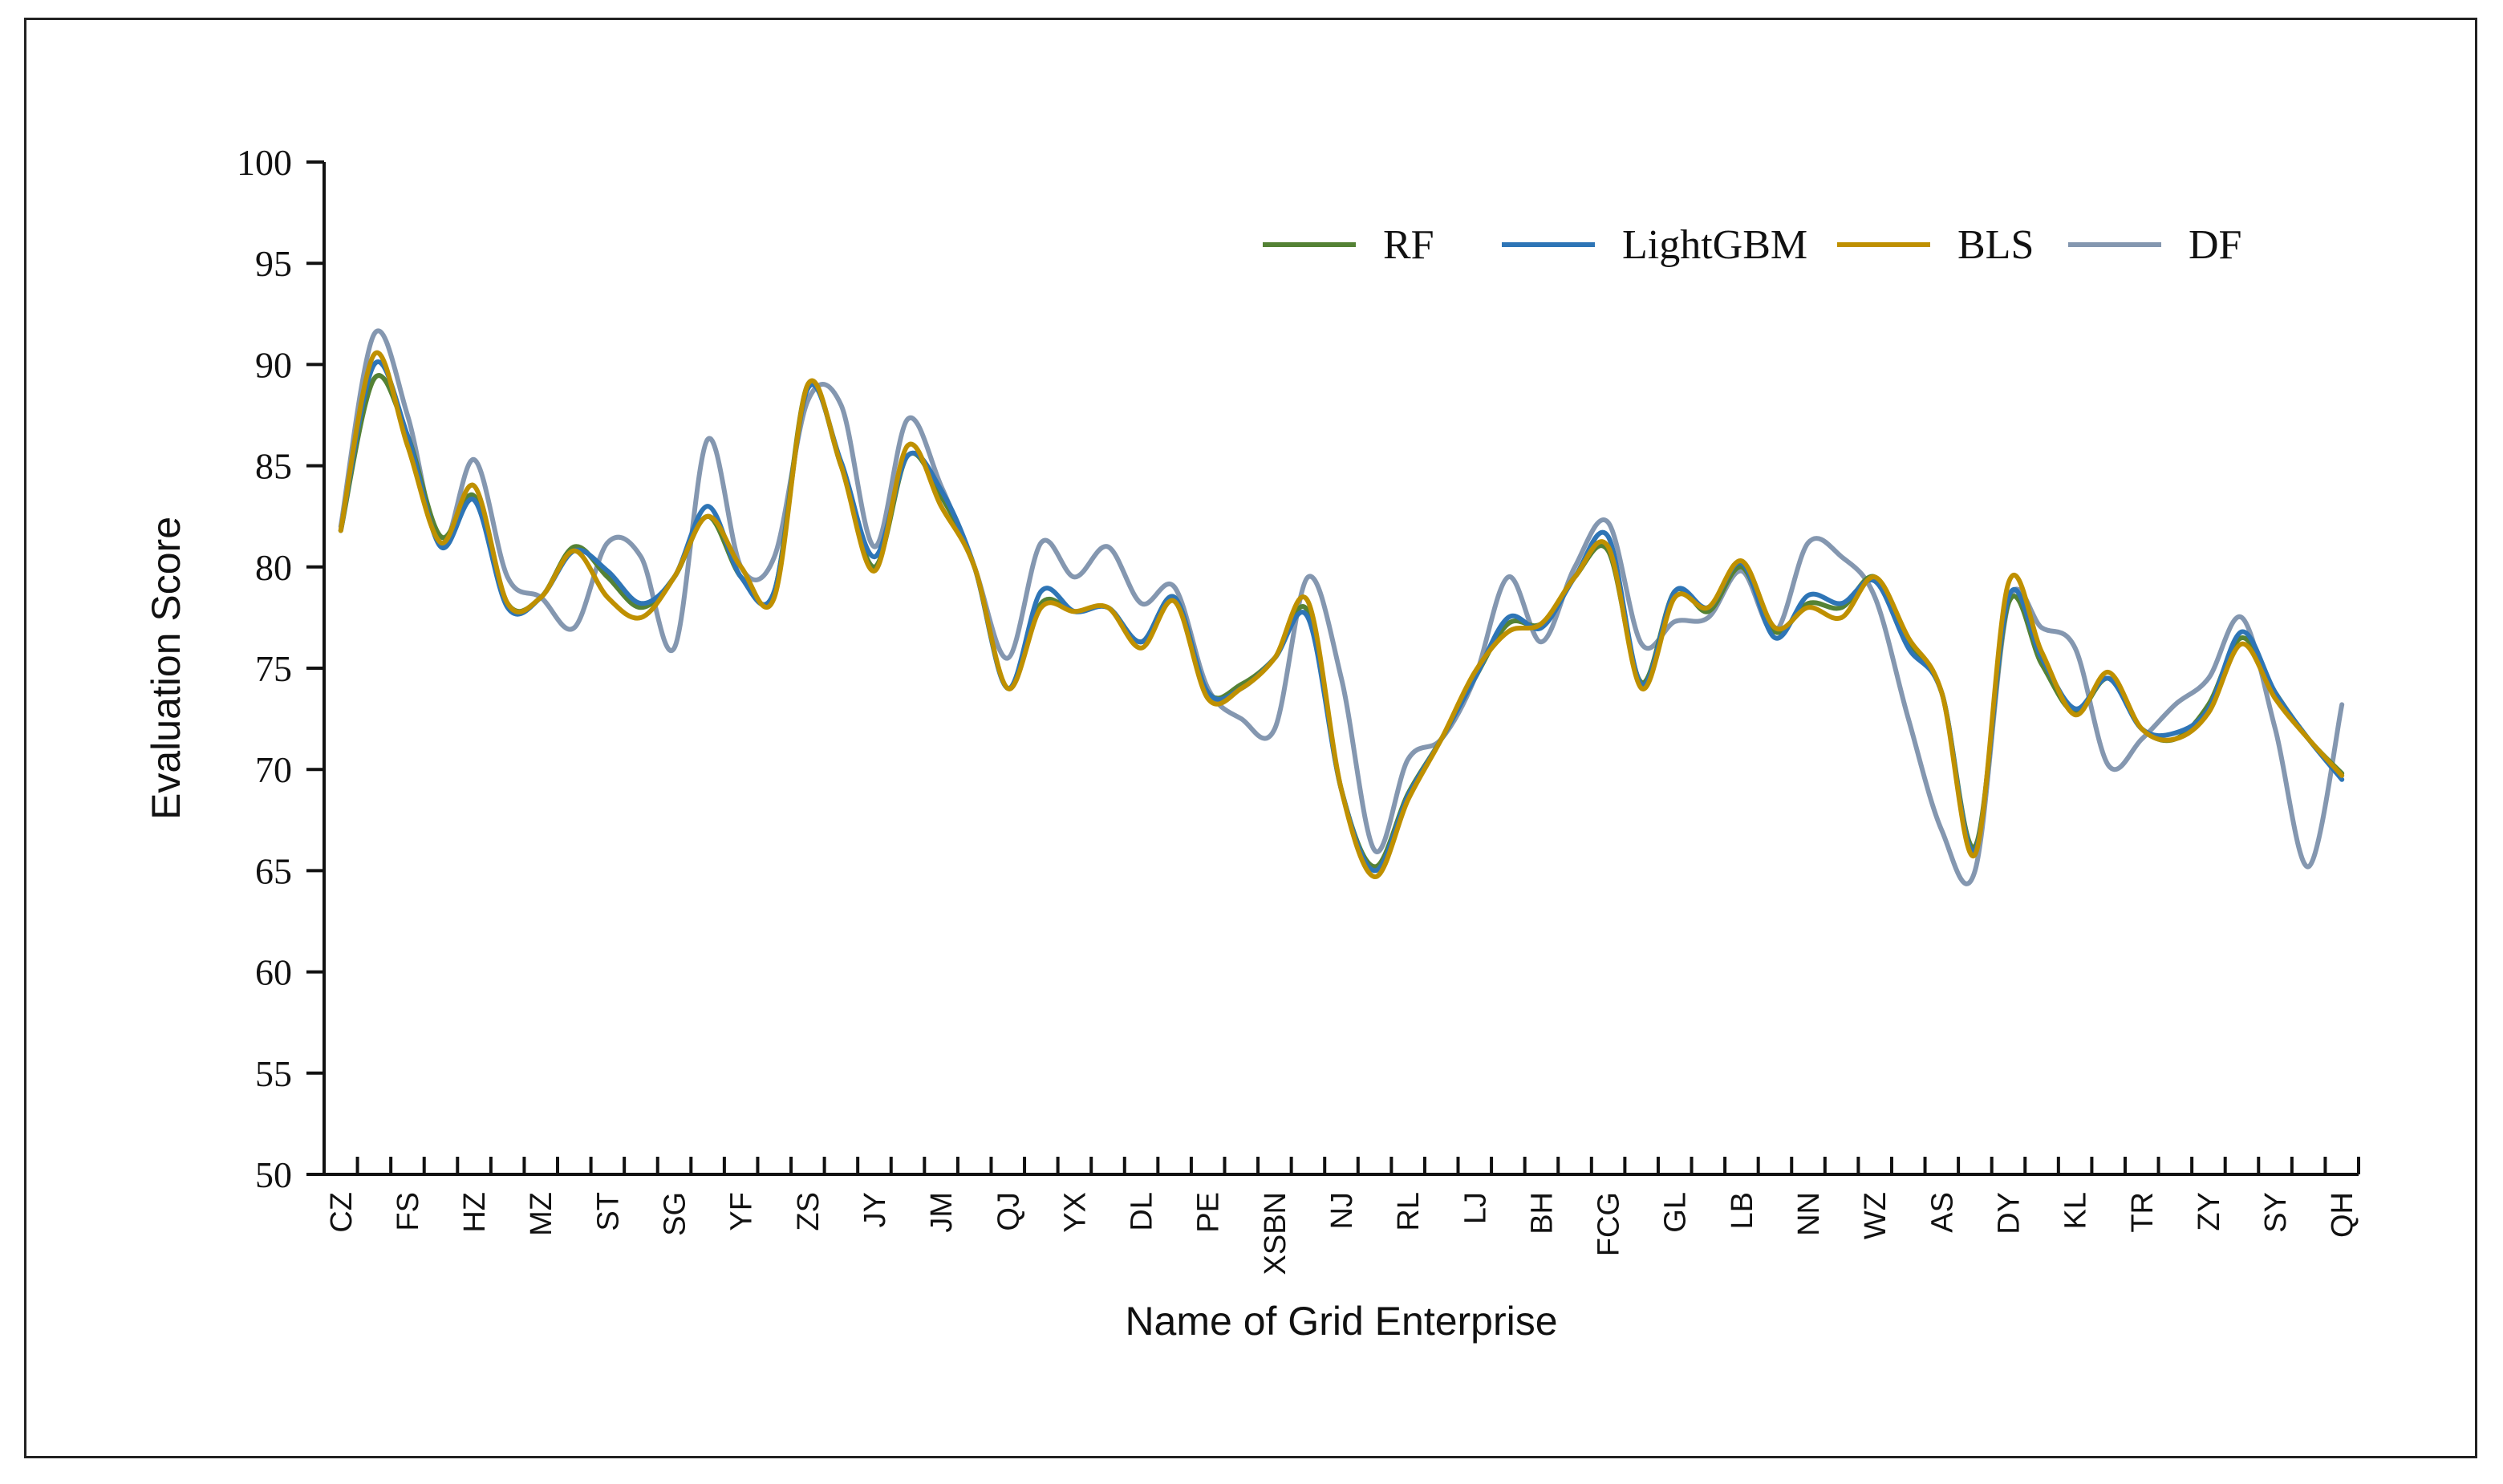 The image size is (2503, 1484). Describe the element at coordinates (1408, 245) in the screenshot. I see `legend-label-rf: RF` at that location.